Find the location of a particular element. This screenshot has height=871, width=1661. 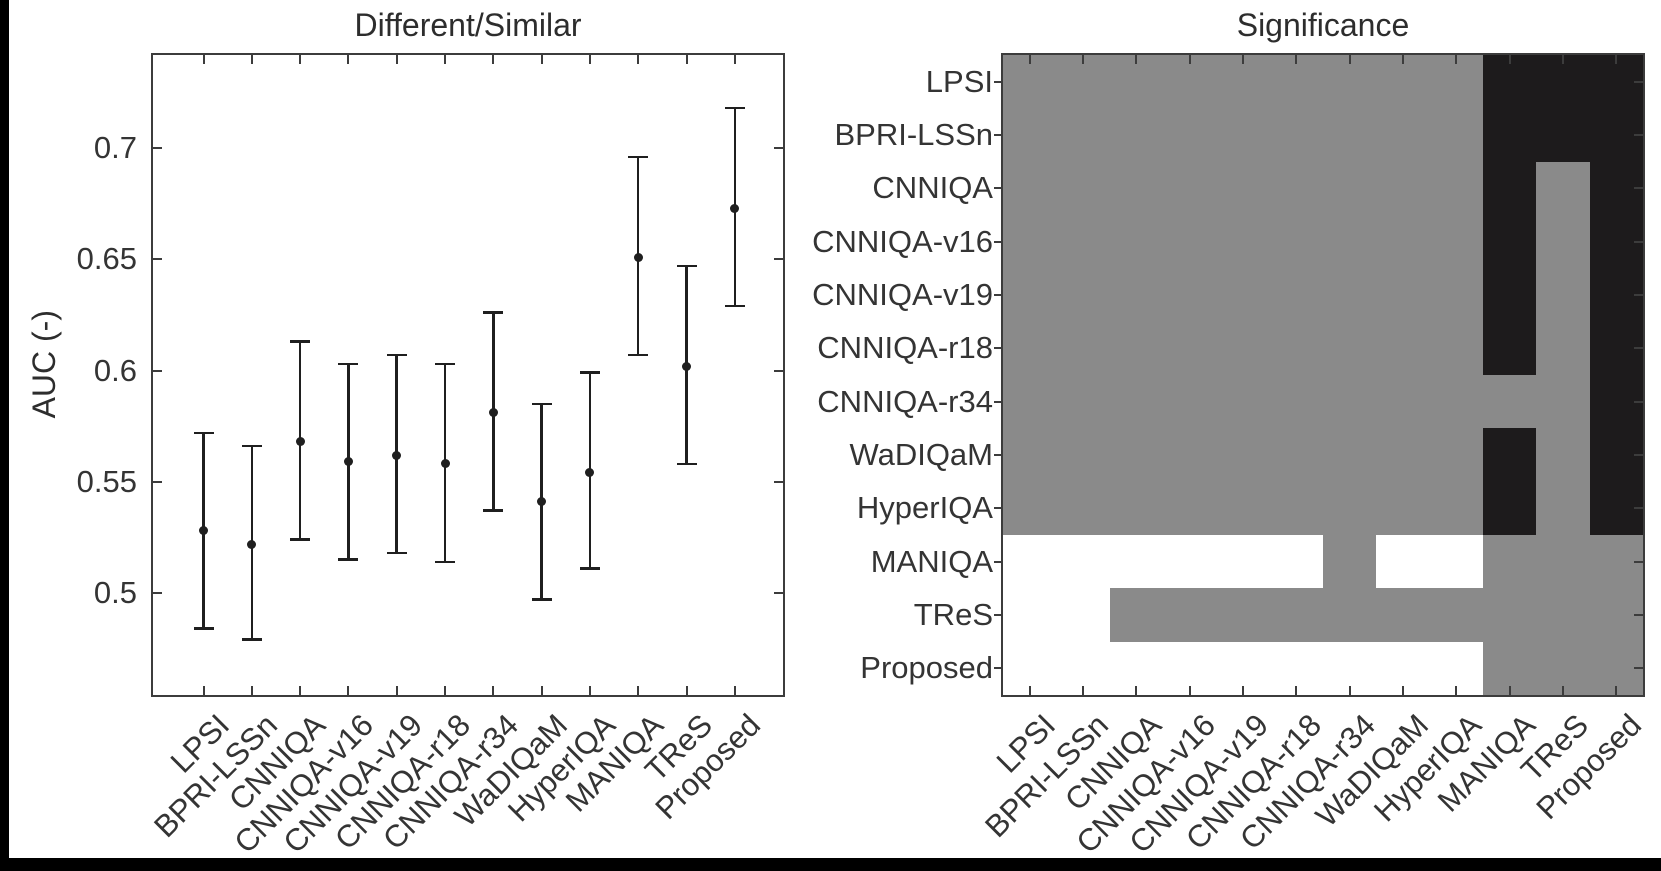

y-tick-label: 0.5 is located at coordinates (115, 592).